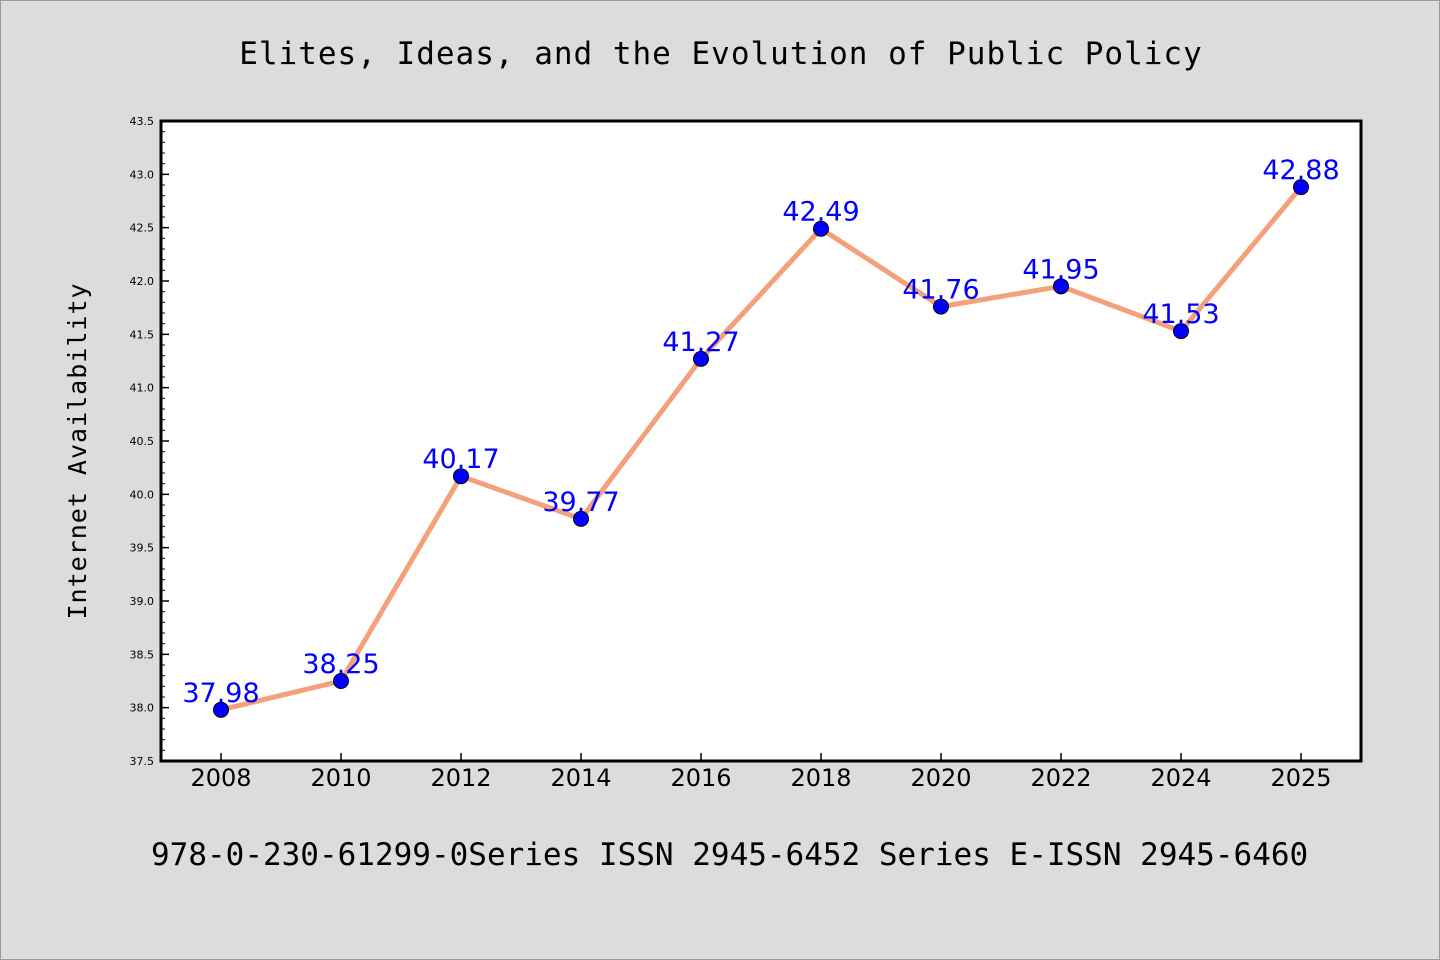  What do you see at coordinates (142, 548) in the screenshot?
I see `y-tick-label: 39.5` at bounding box center [142, 548].